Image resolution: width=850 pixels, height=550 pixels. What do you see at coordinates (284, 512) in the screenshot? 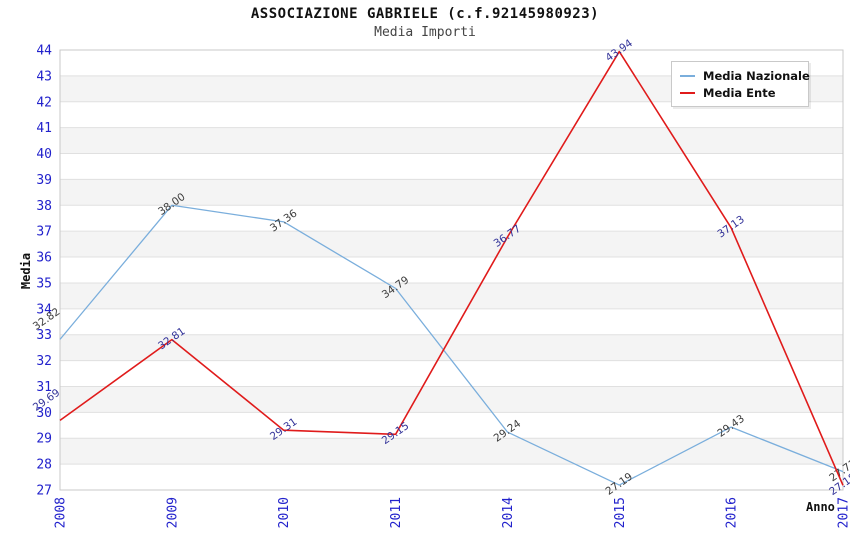
I see `x-tick-label: 2010` at bounding box center [284, 512].